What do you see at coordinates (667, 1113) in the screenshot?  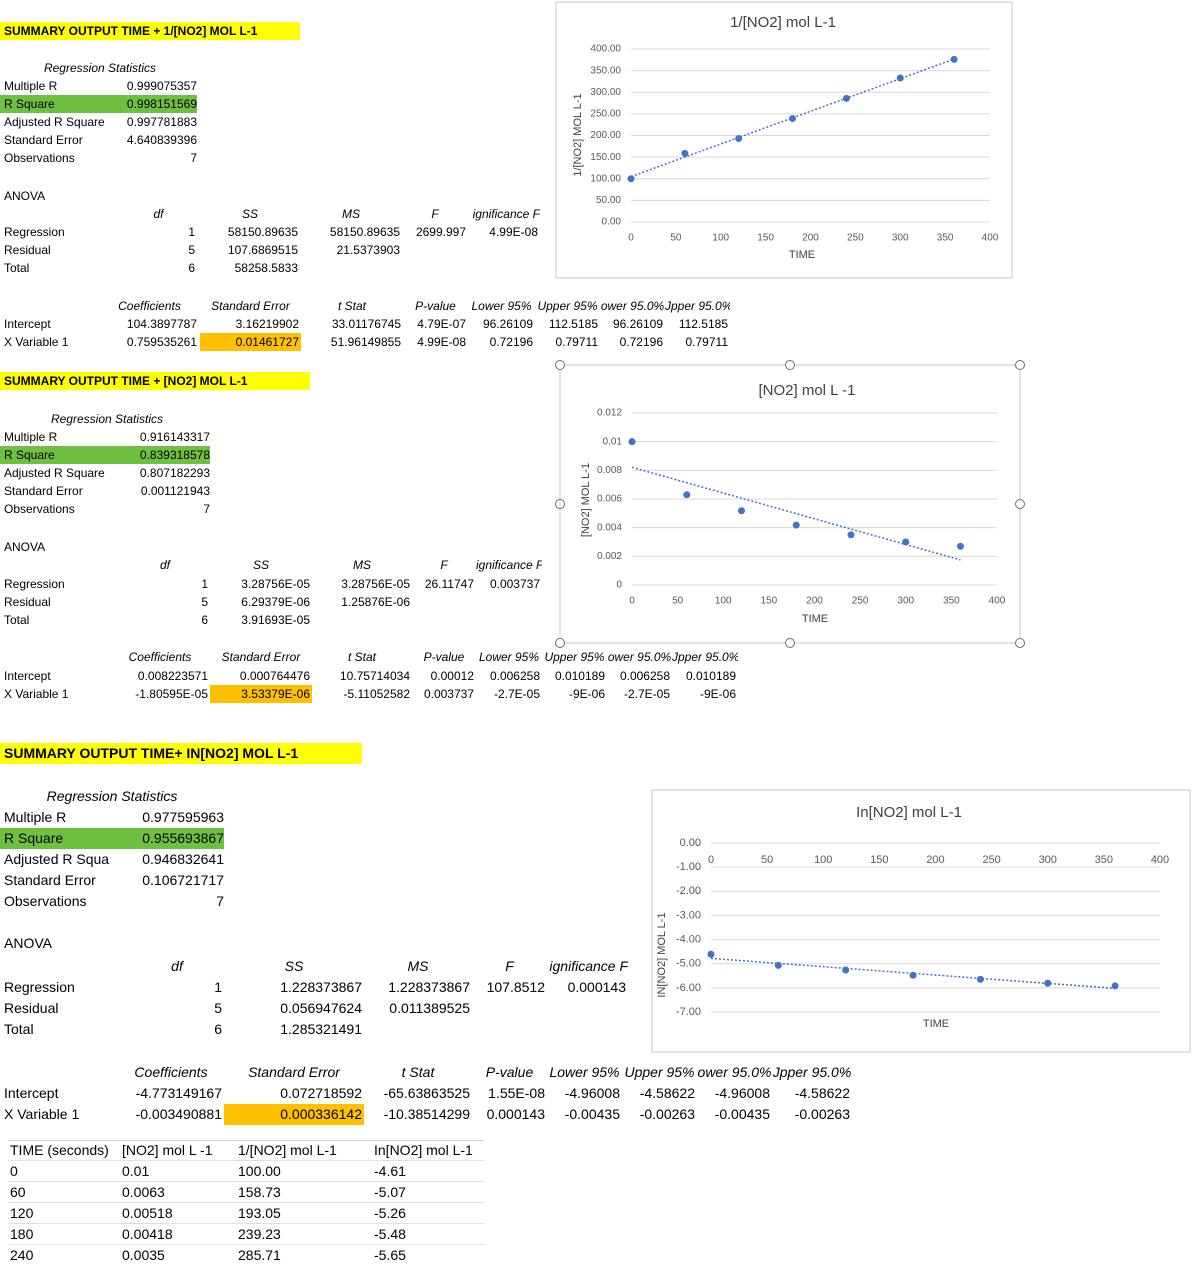 I see `coef-value: -0.00263` at bounding box center [667, 1113].